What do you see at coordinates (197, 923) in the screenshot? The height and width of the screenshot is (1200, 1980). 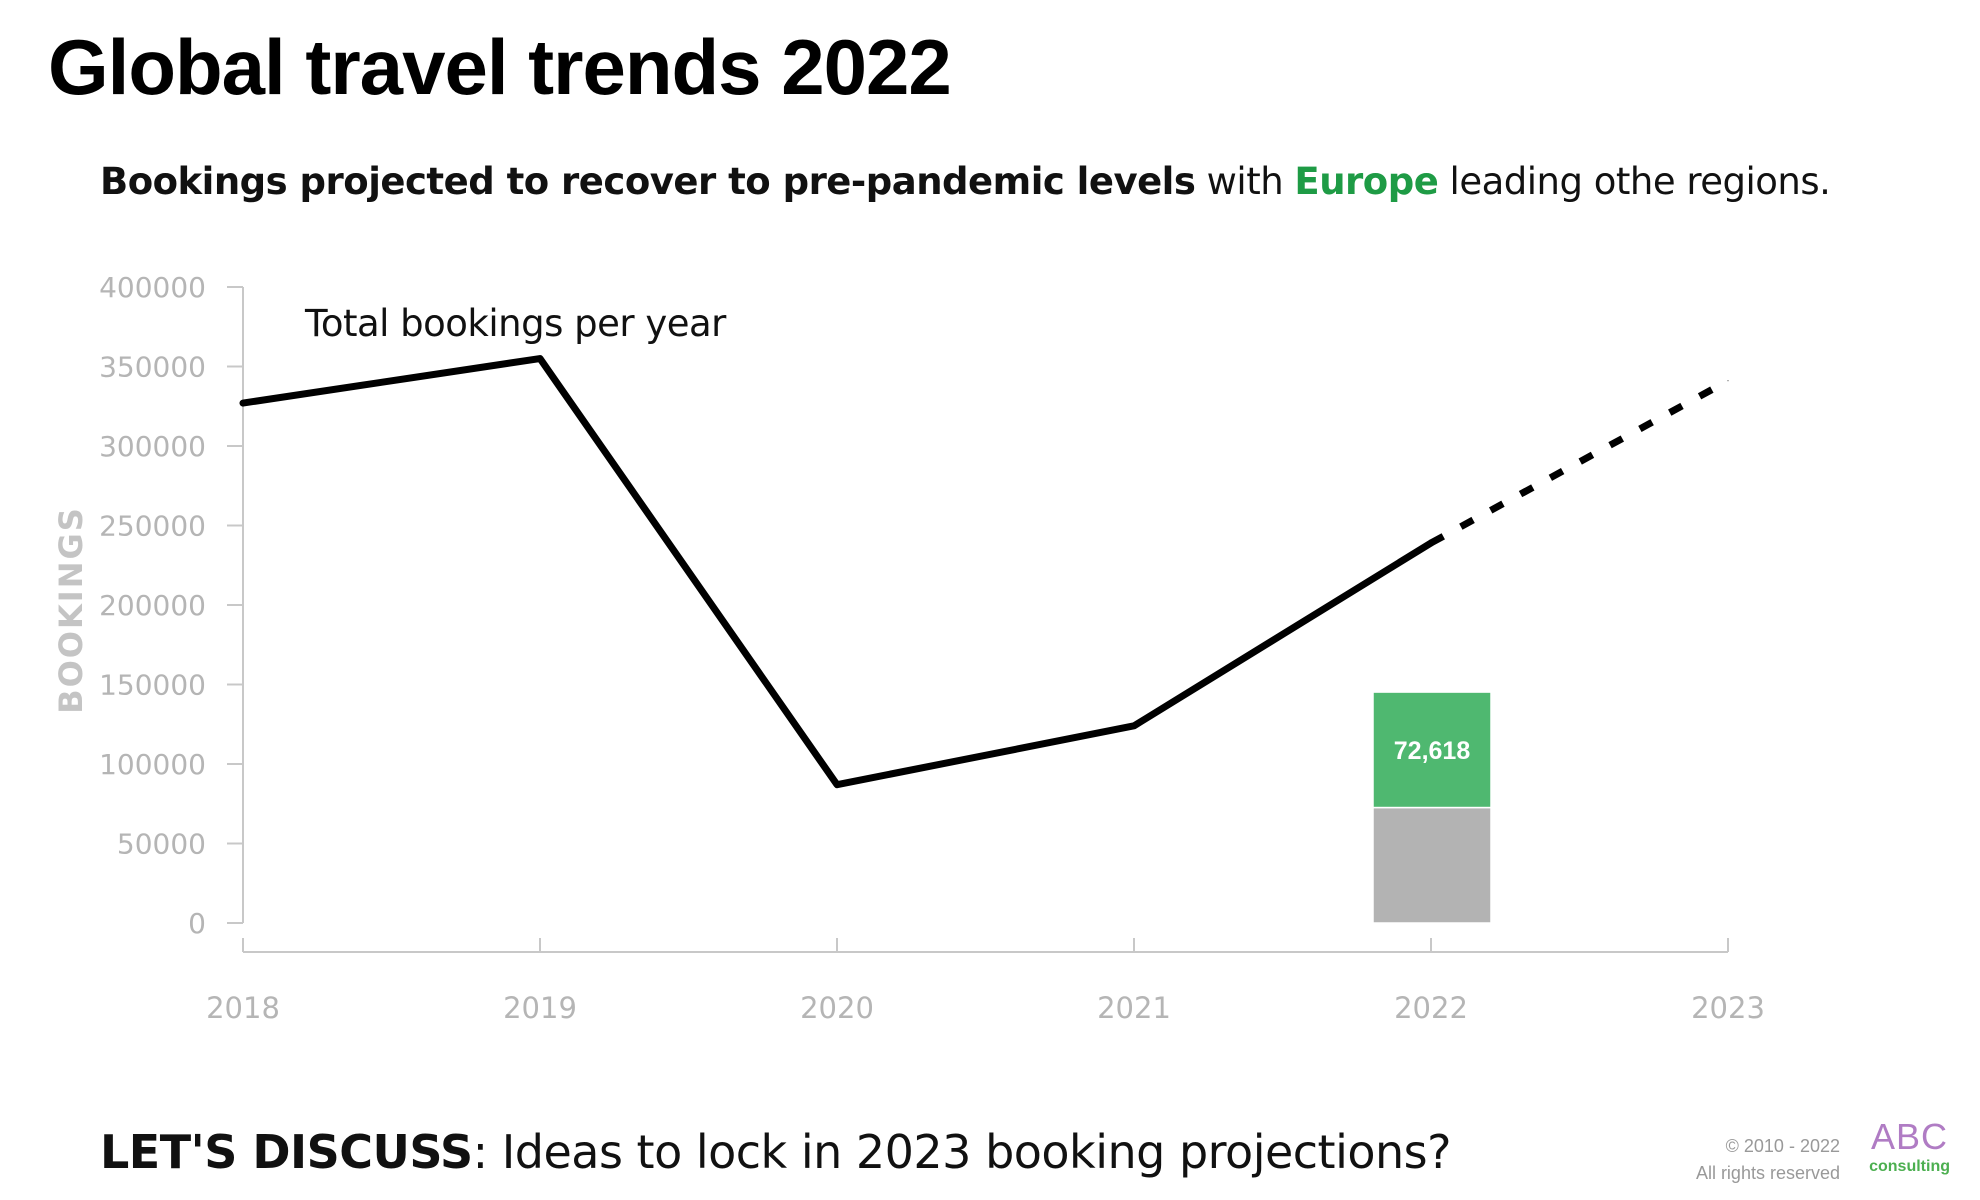 I see `y-tick-label: 0` at bounding box center [197, 923].